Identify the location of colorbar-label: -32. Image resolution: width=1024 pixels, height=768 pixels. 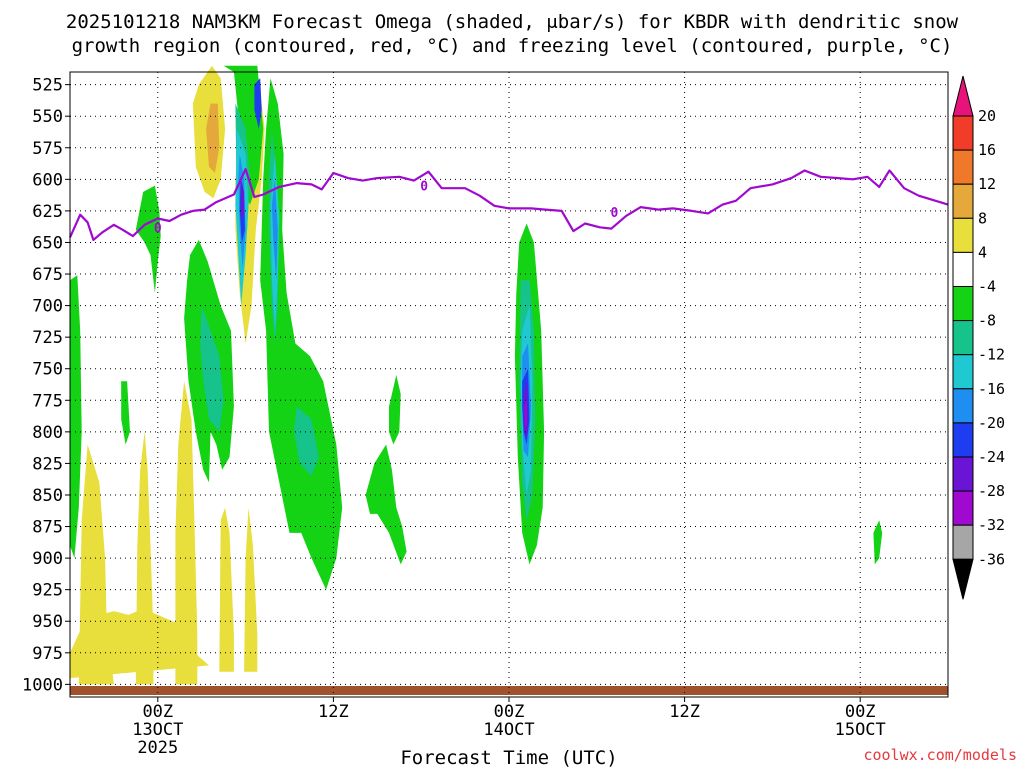
(991, 525).